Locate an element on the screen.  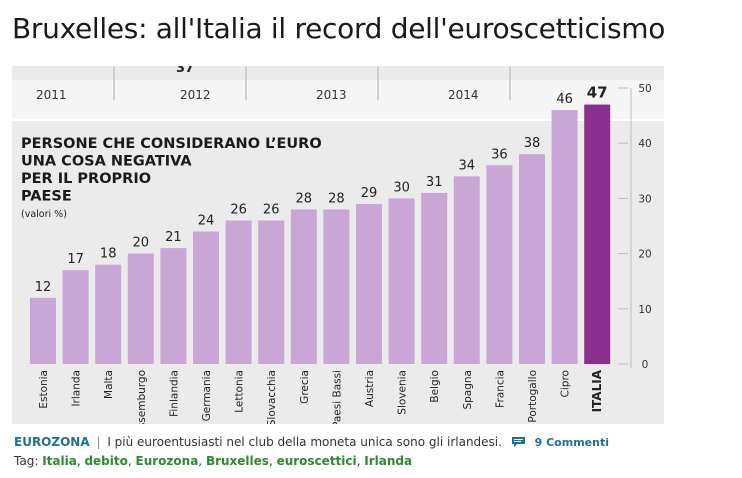
bar-lettonia is located at coordinates (238, 292).